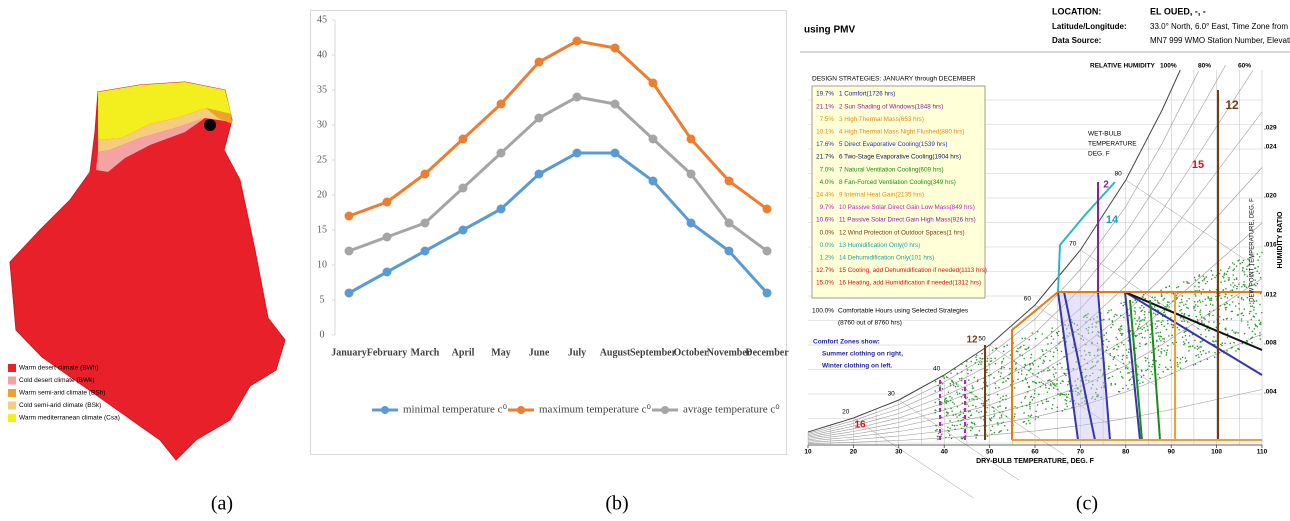  What do you see at coordinates (854, 452) in the screenshot?
I see `x-tick-label: 20` at bounding box center [854, 452].